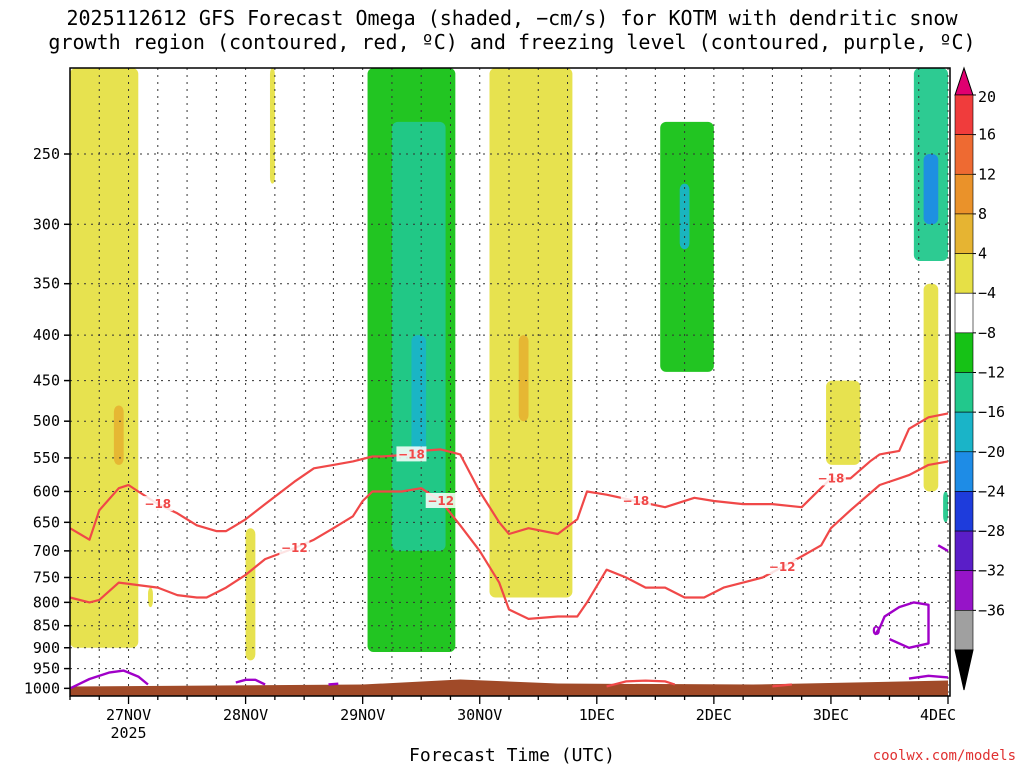 The width and height of the screenshot is (1024, 768). Describe the element at coordinates (46, 626) in the screenshot. I see `y-tick-label-850: 850` at that location.